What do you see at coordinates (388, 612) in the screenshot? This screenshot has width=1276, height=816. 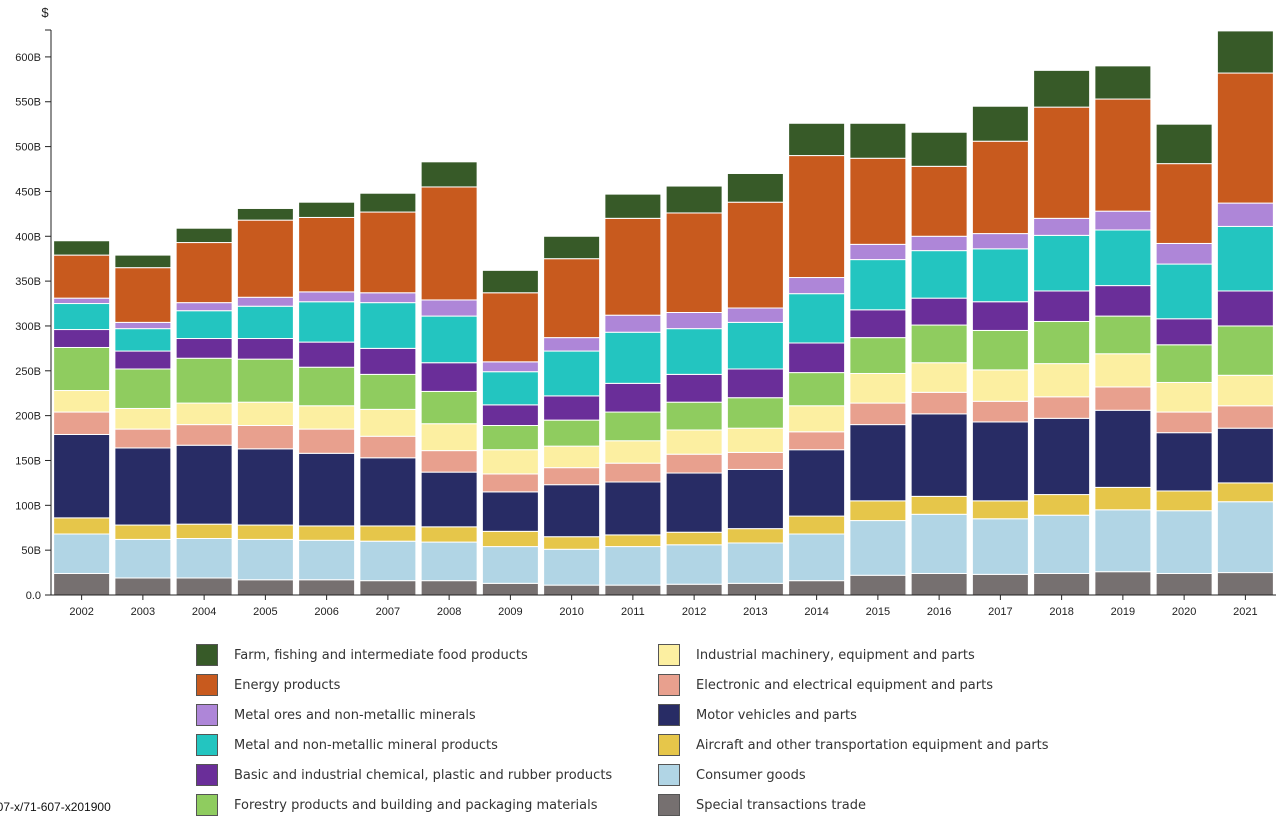 I see `x-tick-label-2007: 2007` at bounding box center [388, 612].